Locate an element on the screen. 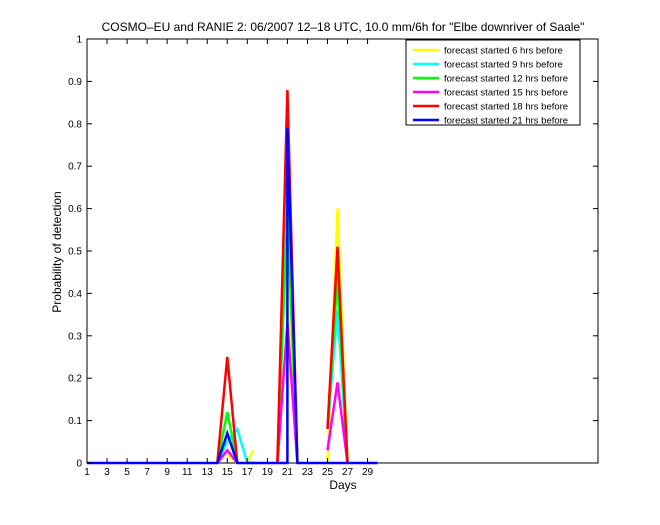 The width and height of the screenshot is (660, 525). legend-entry-1: forecast started 6 hrs before is located at coordinates (503, 51).